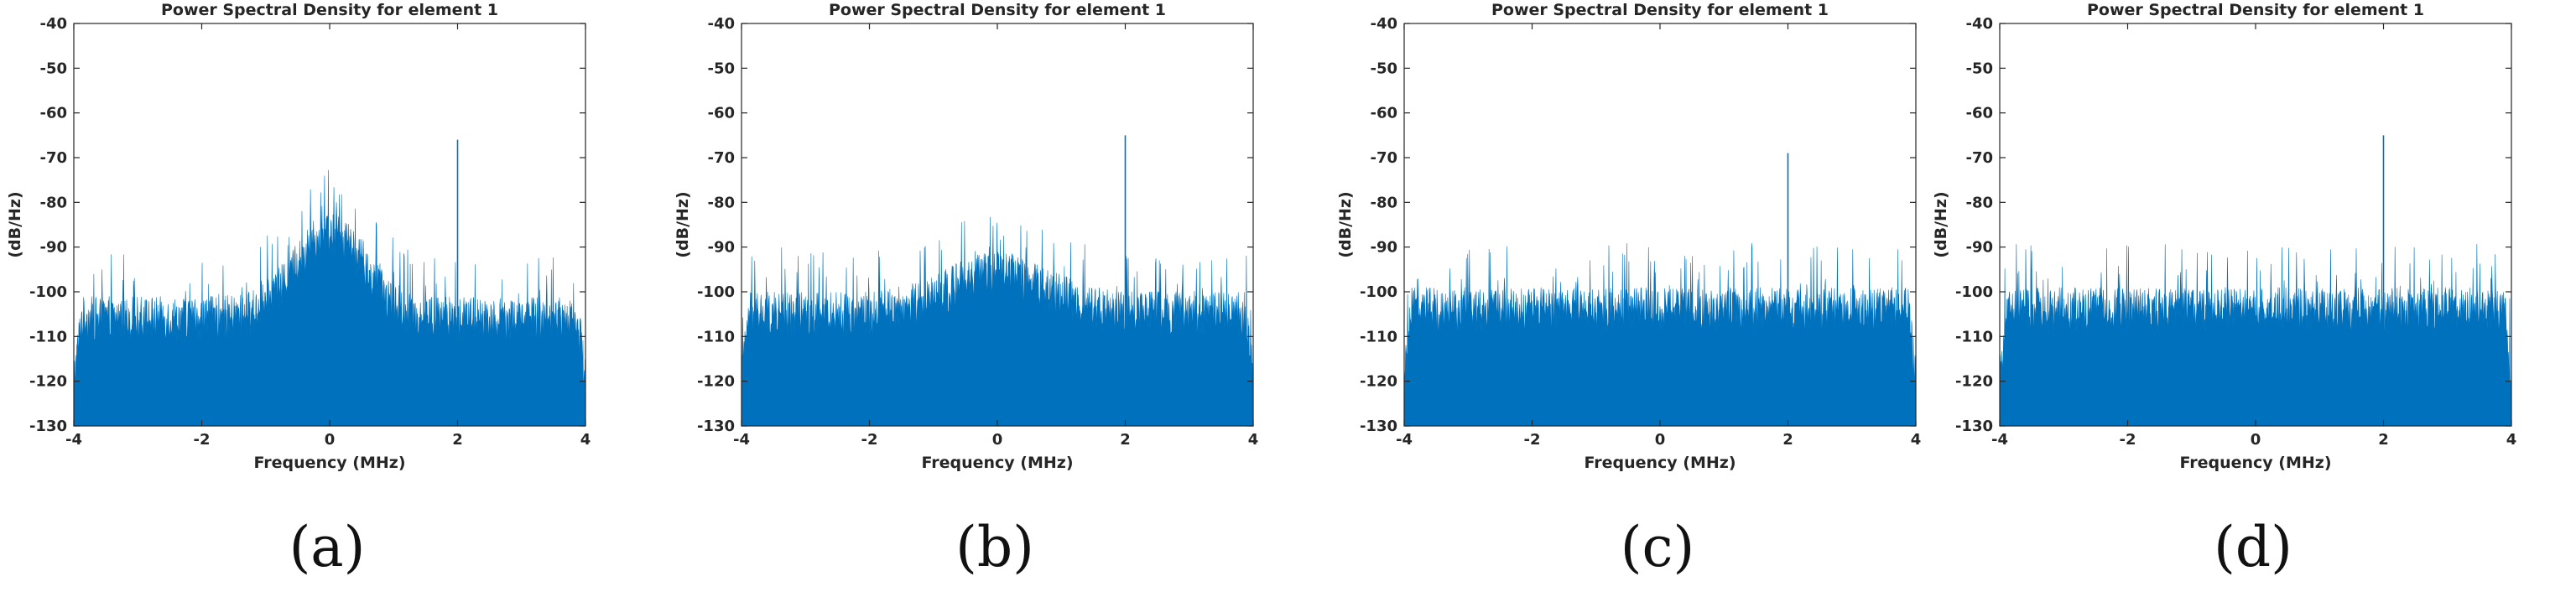 Image resolution: width=2576 pixels, height=597 pixels. What do you see at coordinates (994, 547) in the screenshot?
I see `subfigure-label-b: (b)` at bounding box center [994, 547].